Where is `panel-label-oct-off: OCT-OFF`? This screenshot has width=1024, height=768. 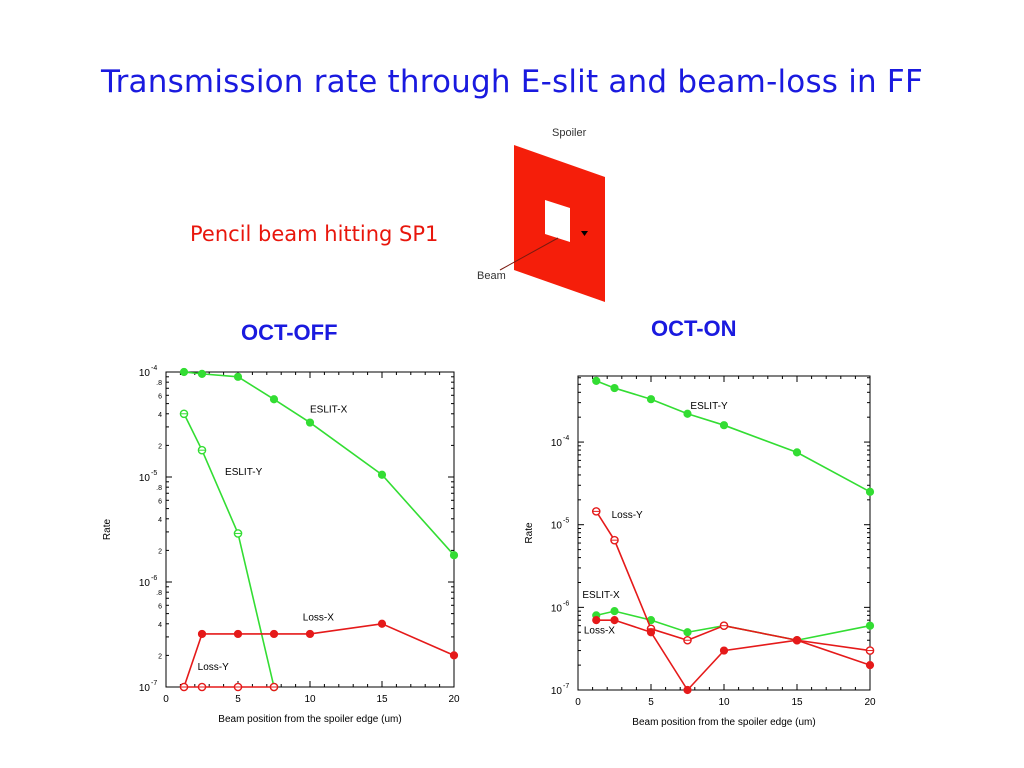
panel-label-oct-off: OCT-OFF is located at coordinates (289, 332).